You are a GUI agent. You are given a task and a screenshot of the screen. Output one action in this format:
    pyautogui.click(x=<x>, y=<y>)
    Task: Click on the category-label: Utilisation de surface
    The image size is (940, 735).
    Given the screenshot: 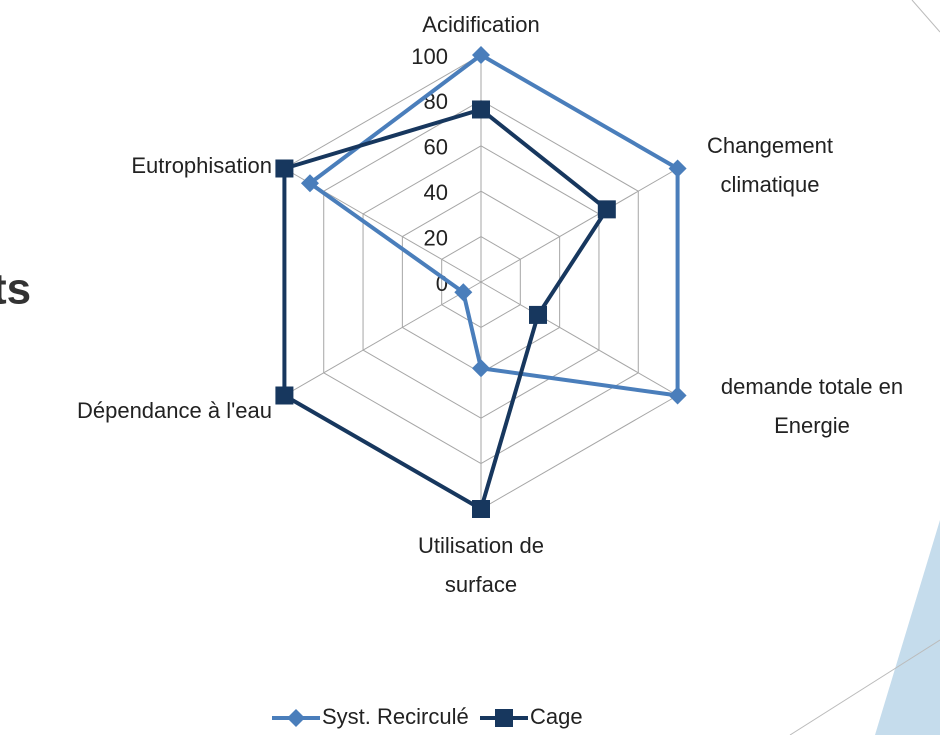 What is the action you would take?
    pyautogui.click(x=481, y=565)
    